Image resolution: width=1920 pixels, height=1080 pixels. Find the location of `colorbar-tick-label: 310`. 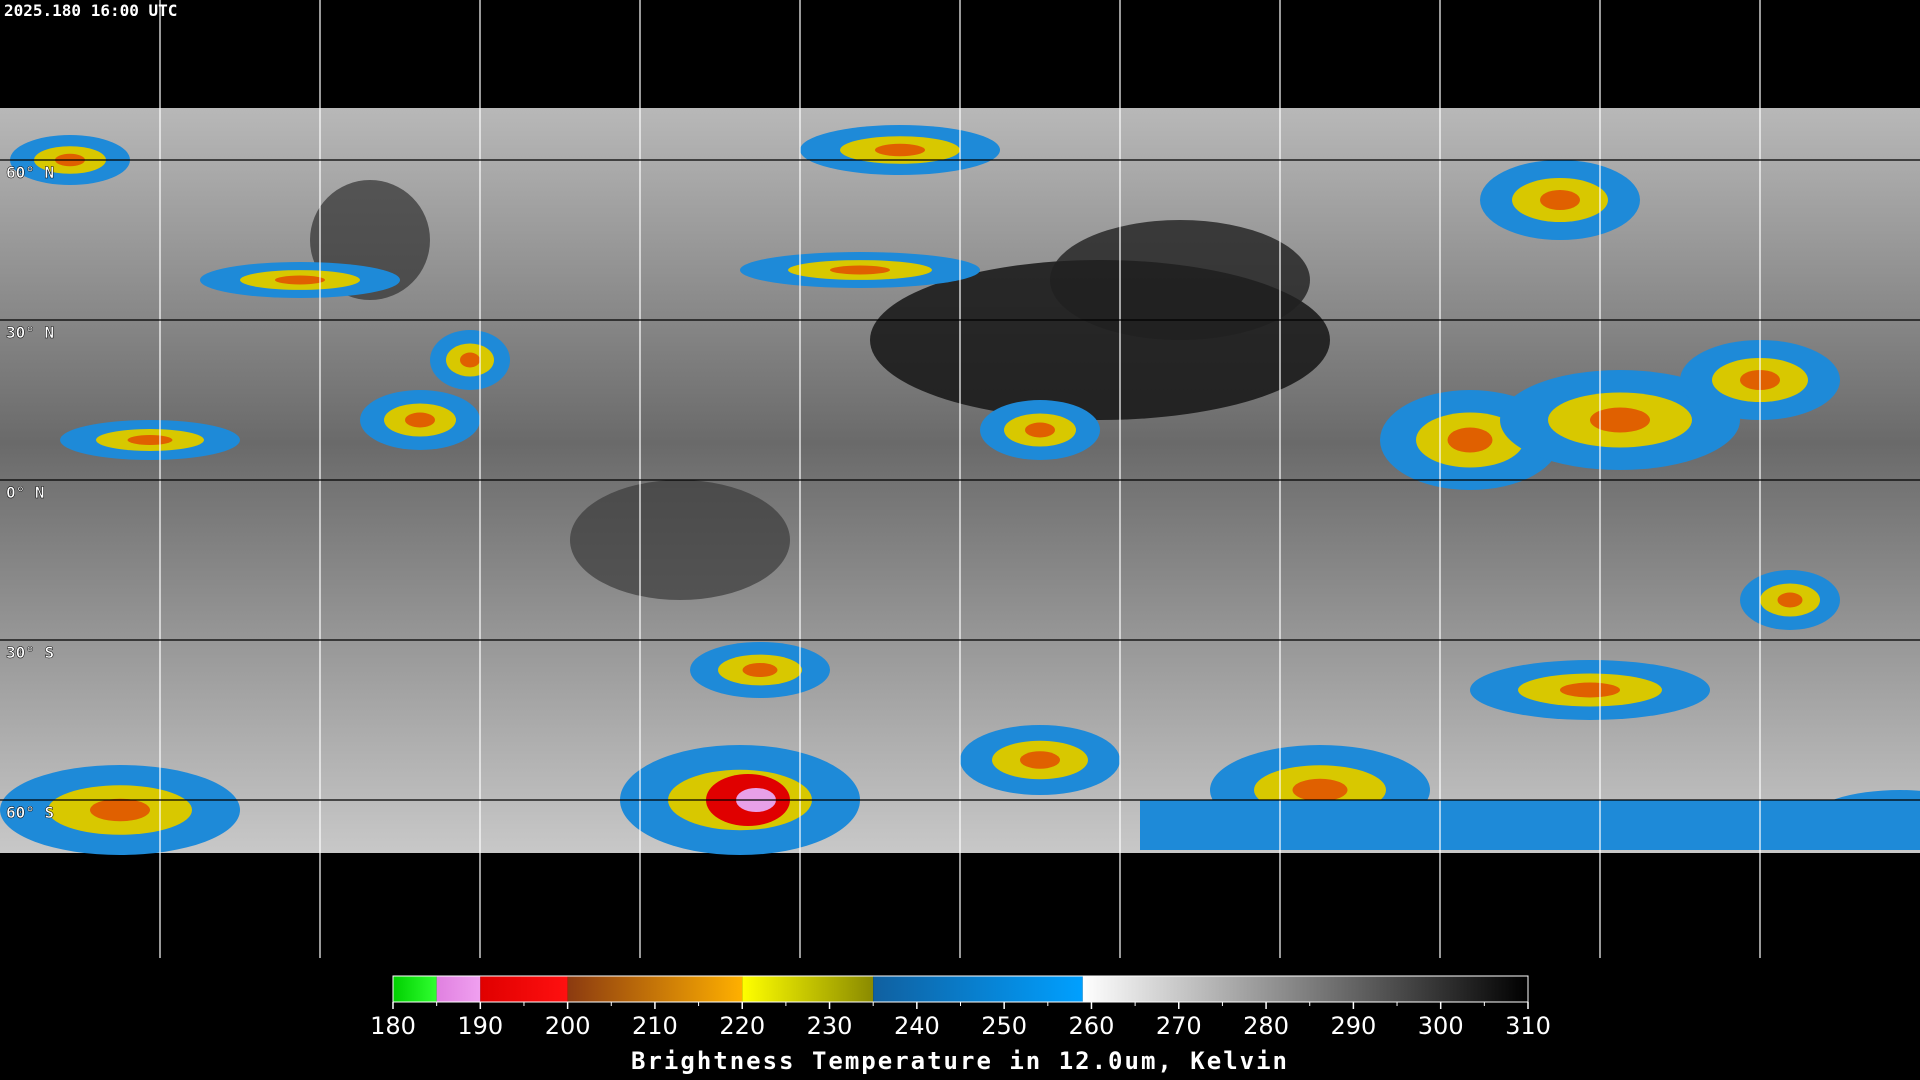

colorbar-tick-label: 310 is located at coordinates (1528, 1026).